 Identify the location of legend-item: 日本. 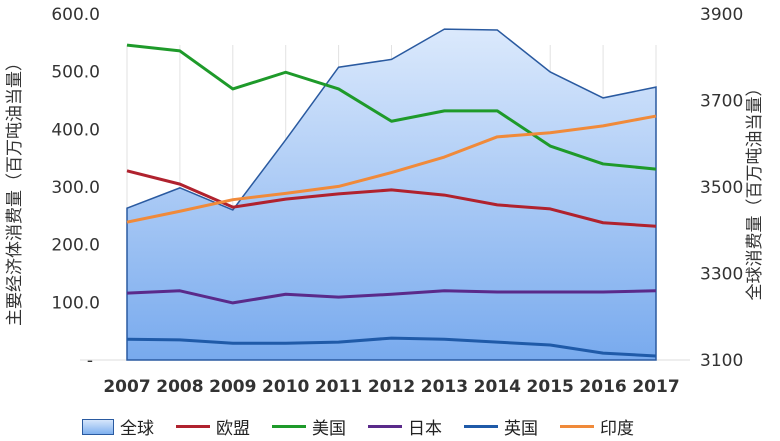
(405, 426).